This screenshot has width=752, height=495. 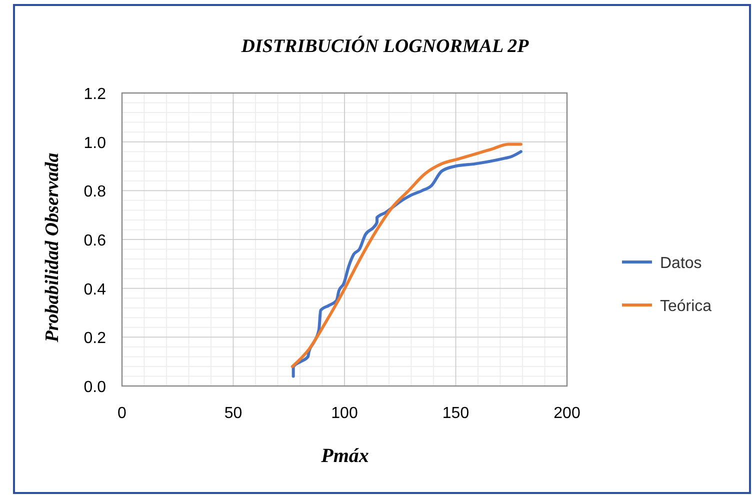 What do you see at coordinates (233, 413) in the screenshot?
I see `x-tick-label: 50` at bounding box center [233, 413].